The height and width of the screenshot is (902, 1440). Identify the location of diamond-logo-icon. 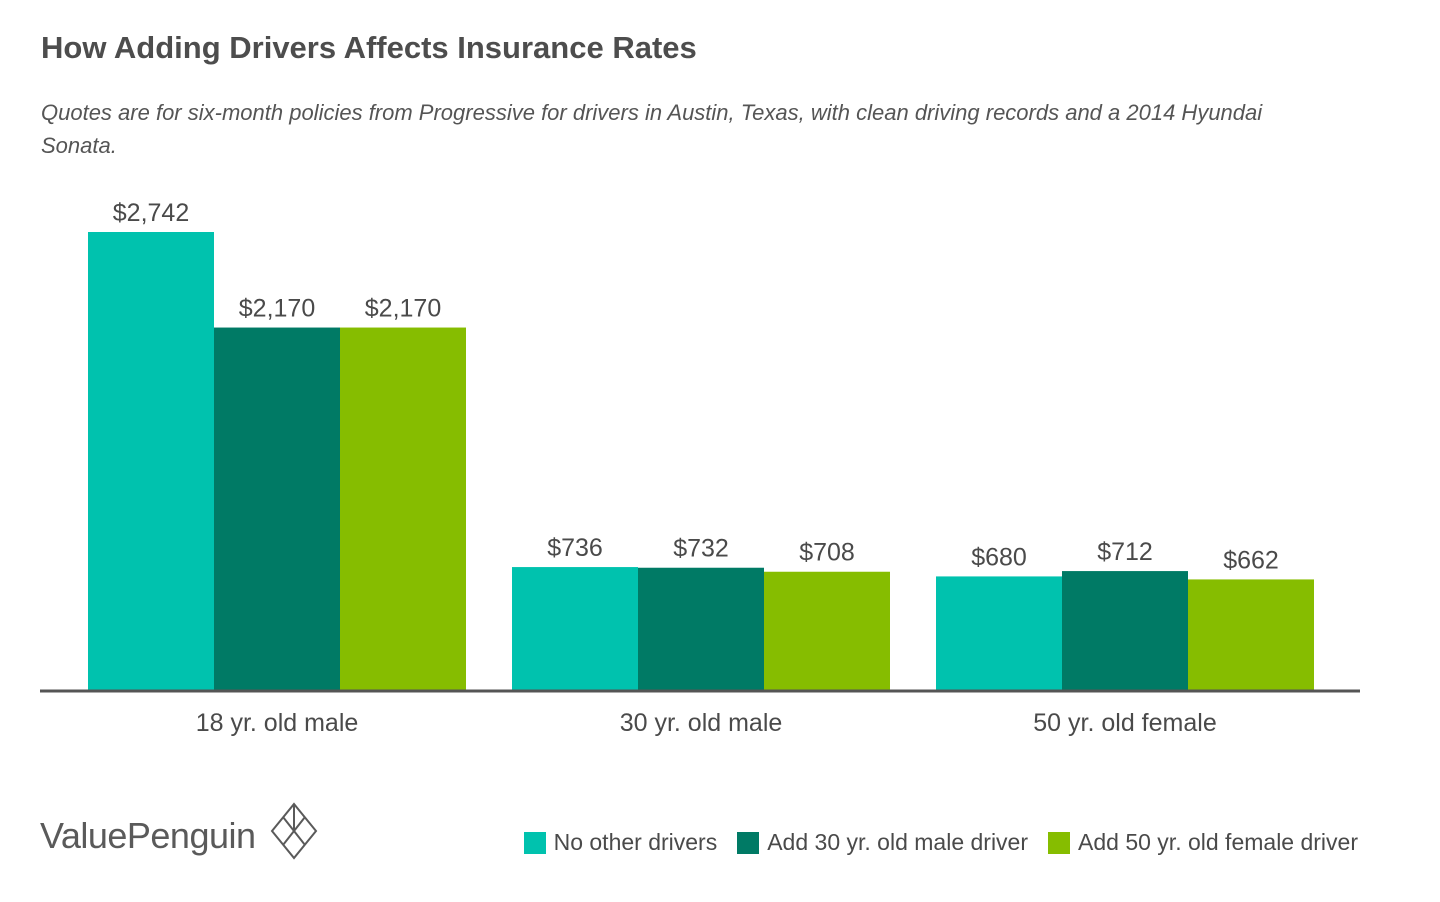
(293, 831).